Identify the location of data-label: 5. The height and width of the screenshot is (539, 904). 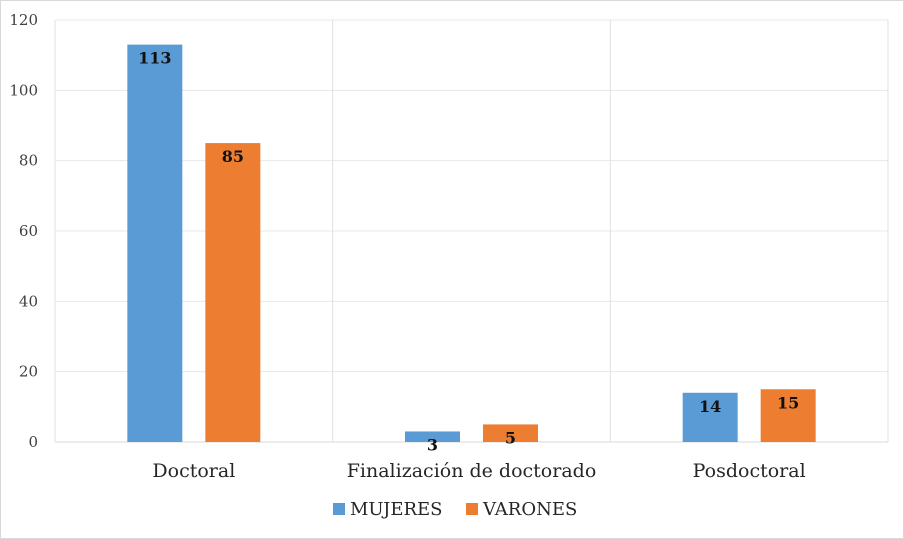
(510, 437).